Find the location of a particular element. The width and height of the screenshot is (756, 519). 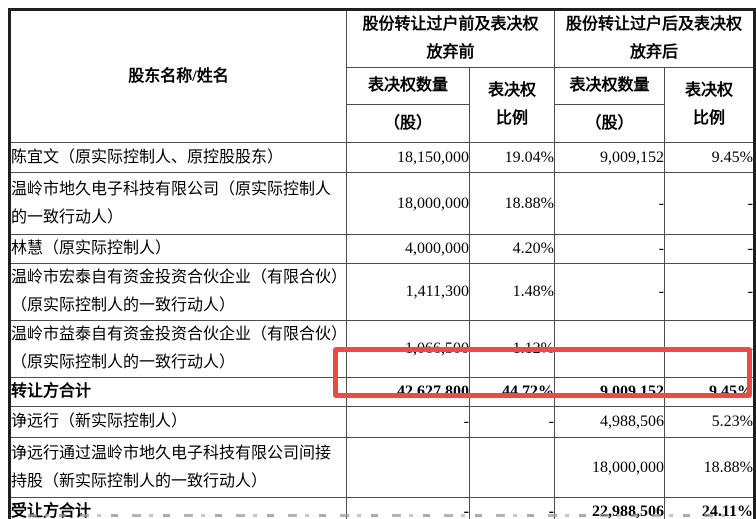

shareholder-name-cell: 陈宜文（原实际控制人、原控股股东） is located at coordinates (178, 157).